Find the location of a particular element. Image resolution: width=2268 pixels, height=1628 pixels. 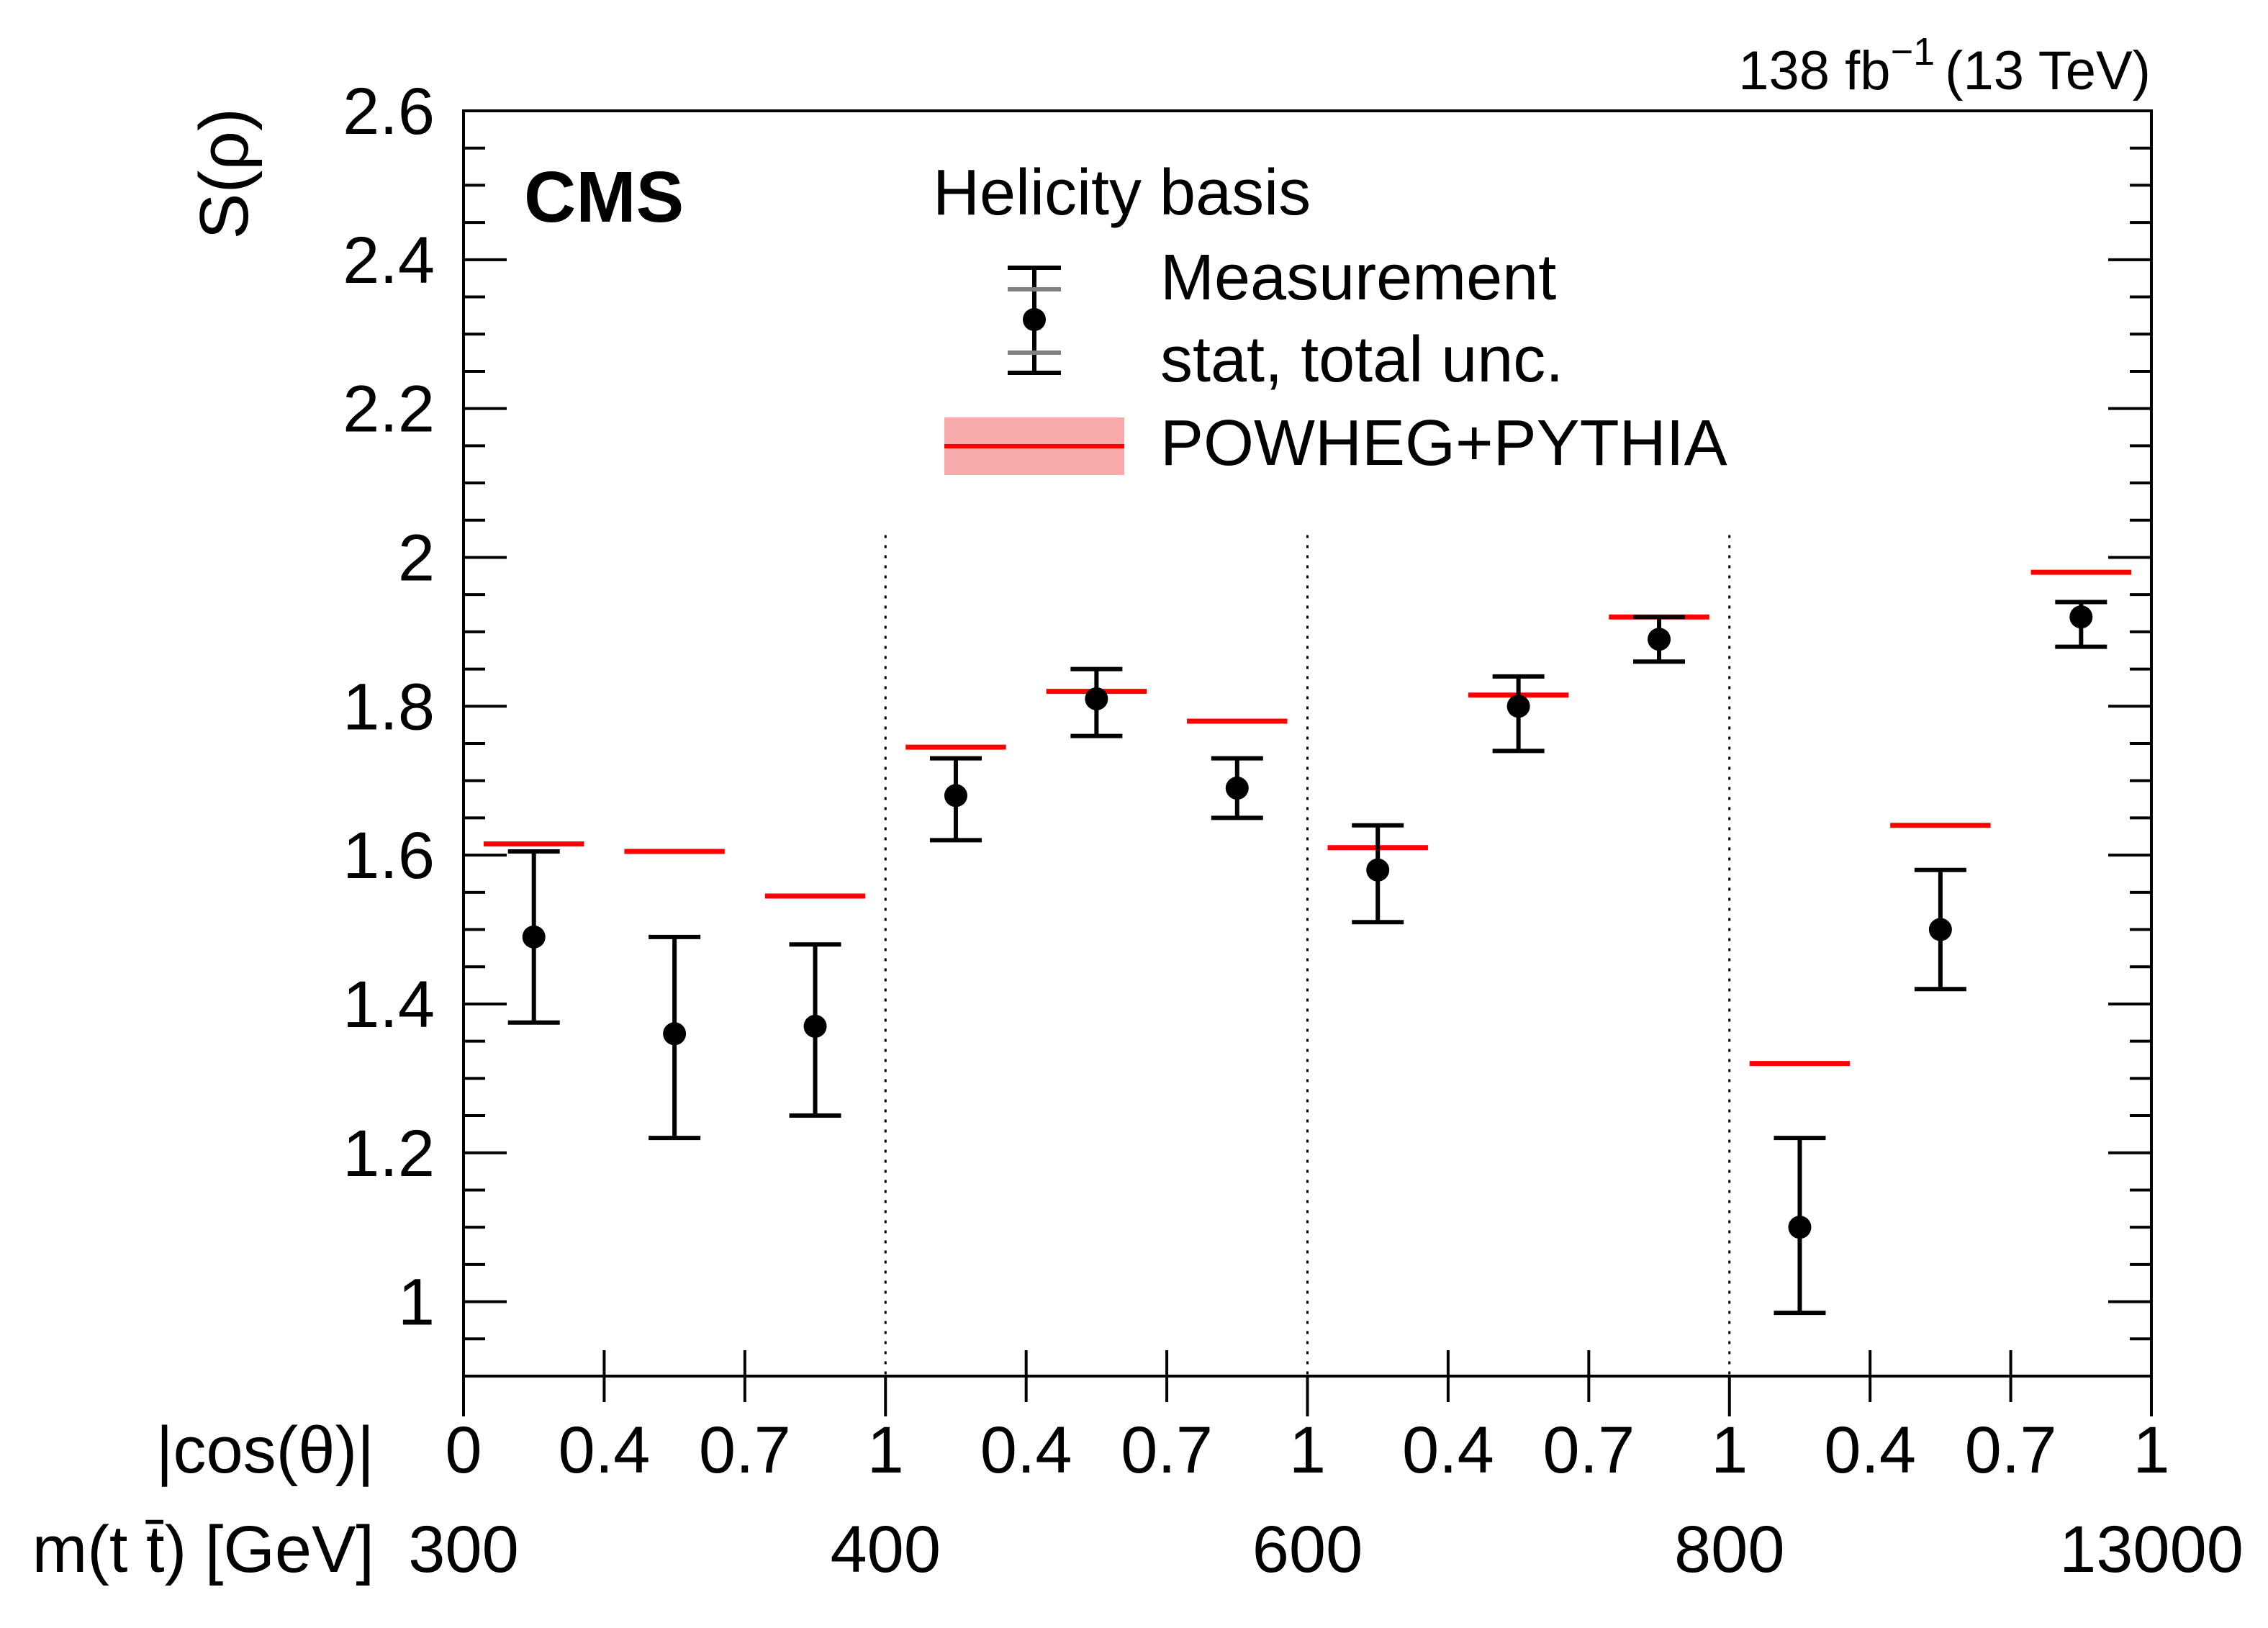

errorbar-icon is located at coordinates (1034, 320).